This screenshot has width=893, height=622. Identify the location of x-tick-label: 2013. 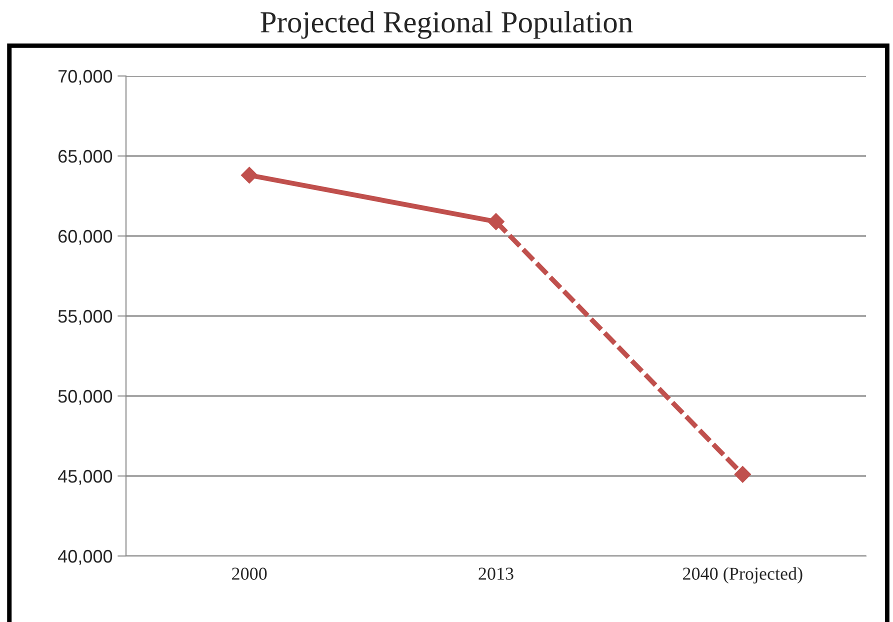
(496, 574).